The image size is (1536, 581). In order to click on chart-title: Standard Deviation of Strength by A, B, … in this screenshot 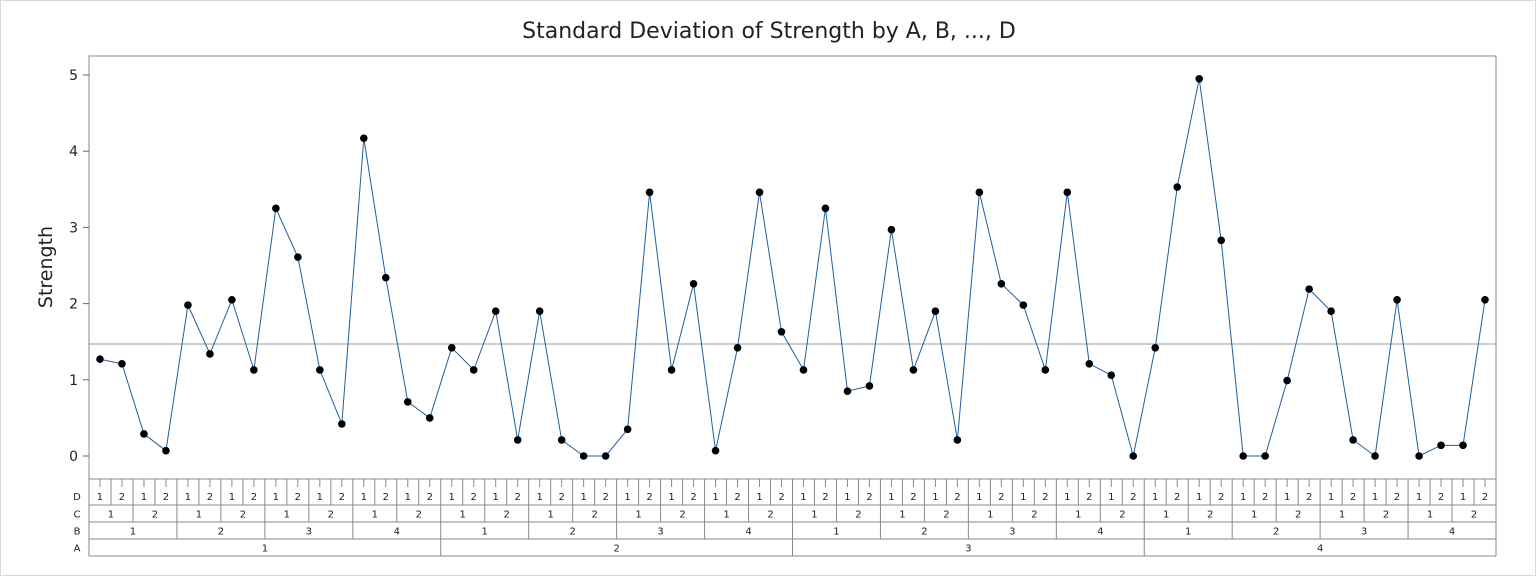, I will do `click(769, 31)`.